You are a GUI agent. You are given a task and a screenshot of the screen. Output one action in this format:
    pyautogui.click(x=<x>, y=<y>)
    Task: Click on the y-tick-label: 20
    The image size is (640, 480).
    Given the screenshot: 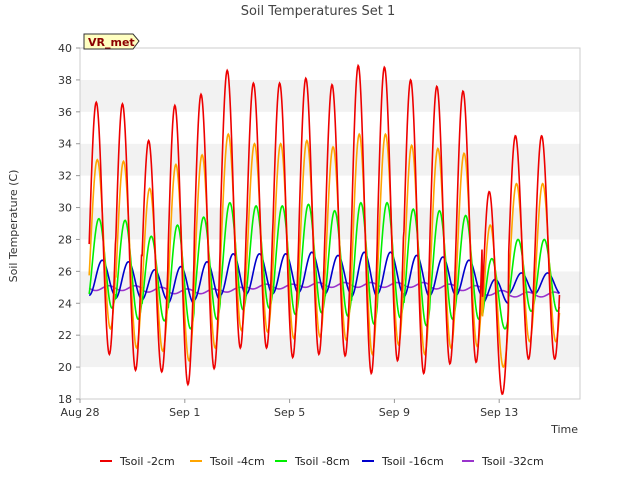 What is the action you would take?
    pyautogui.click(x=65, y=367)
    